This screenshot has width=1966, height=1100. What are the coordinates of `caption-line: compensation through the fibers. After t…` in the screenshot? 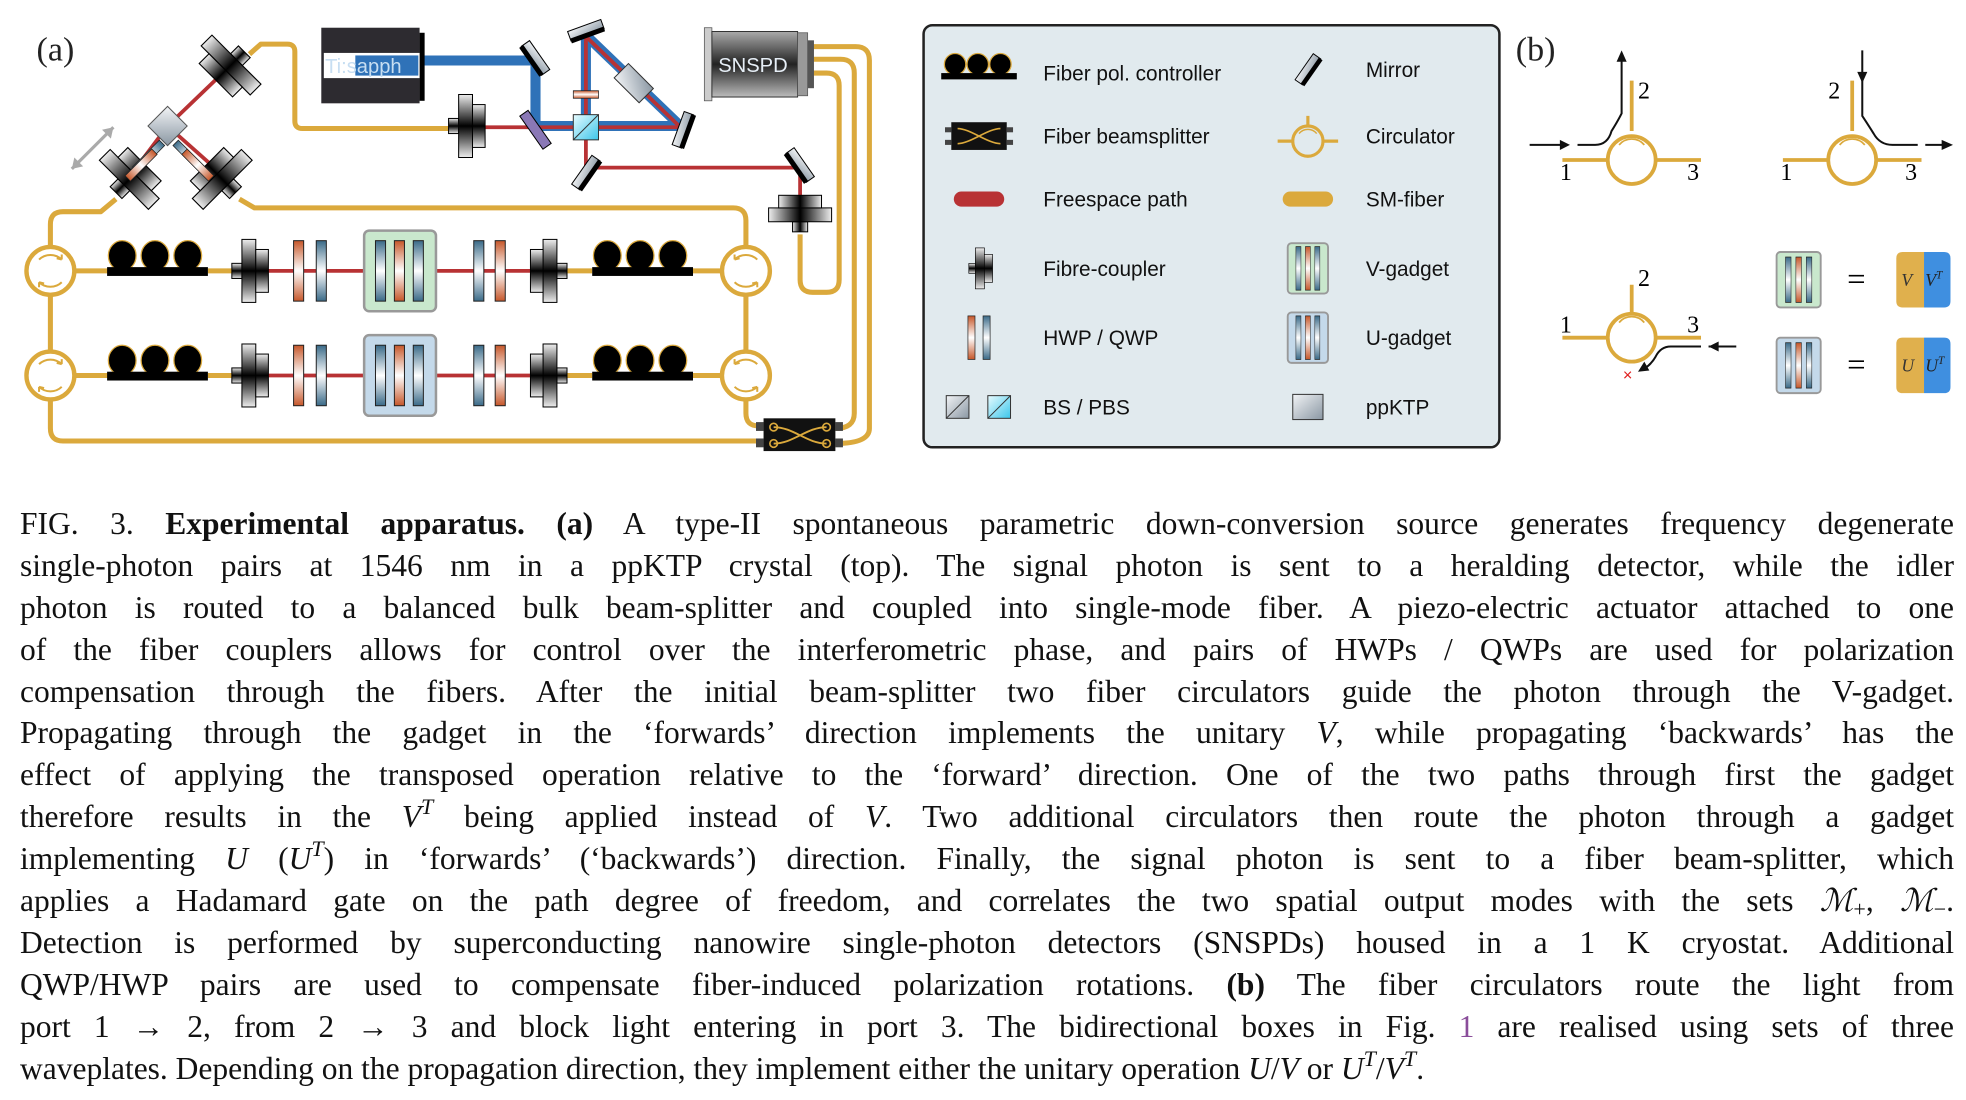 It's located at (987, 692).